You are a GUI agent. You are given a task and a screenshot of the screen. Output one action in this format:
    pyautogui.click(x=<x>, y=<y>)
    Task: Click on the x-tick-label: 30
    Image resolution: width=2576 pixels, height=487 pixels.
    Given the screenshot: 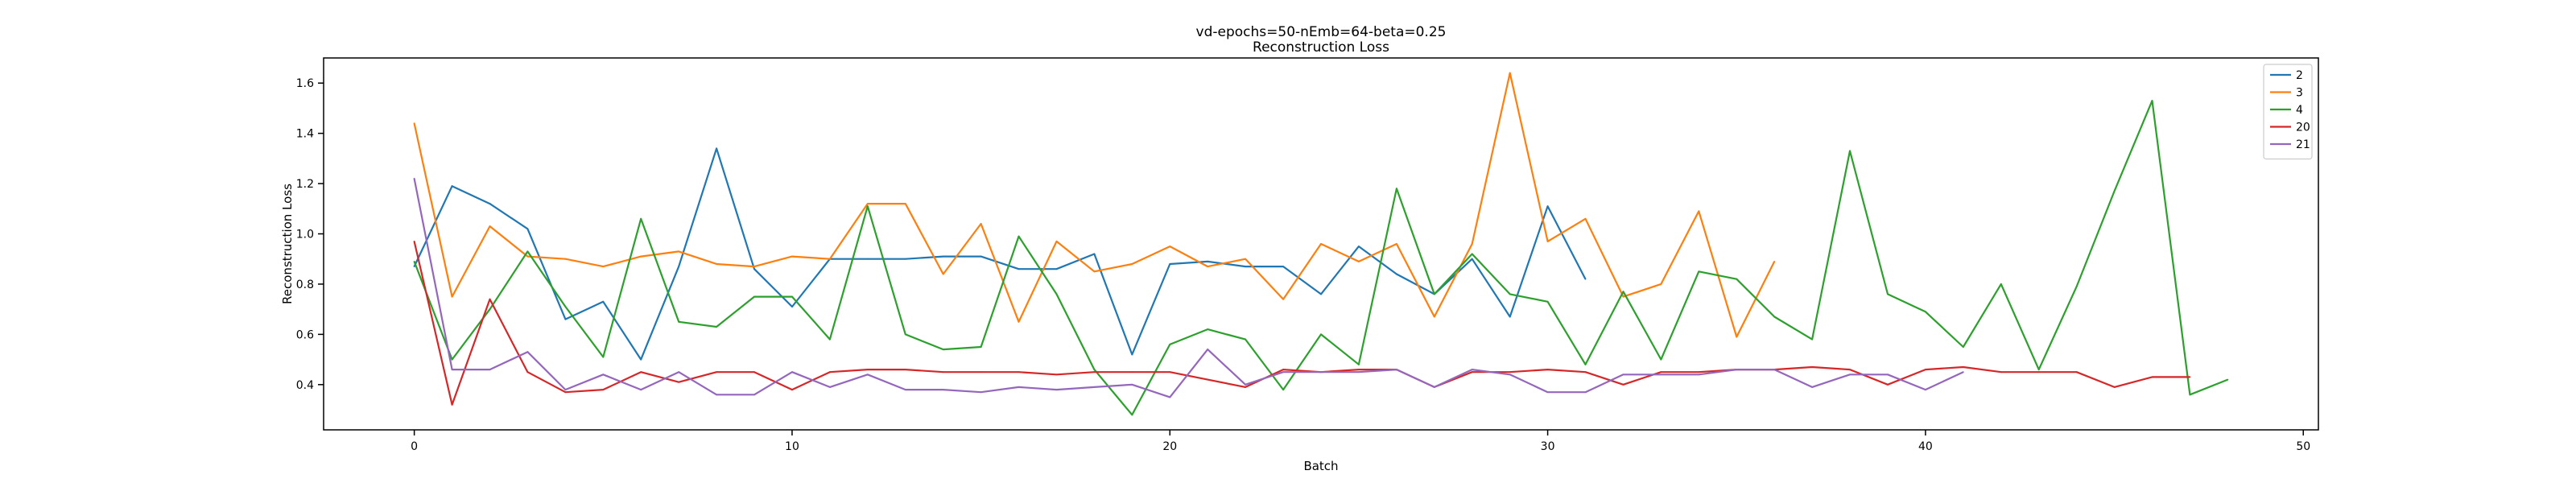 What is the action you would take?
    pyautogui.click(x=1548, y=446)
    